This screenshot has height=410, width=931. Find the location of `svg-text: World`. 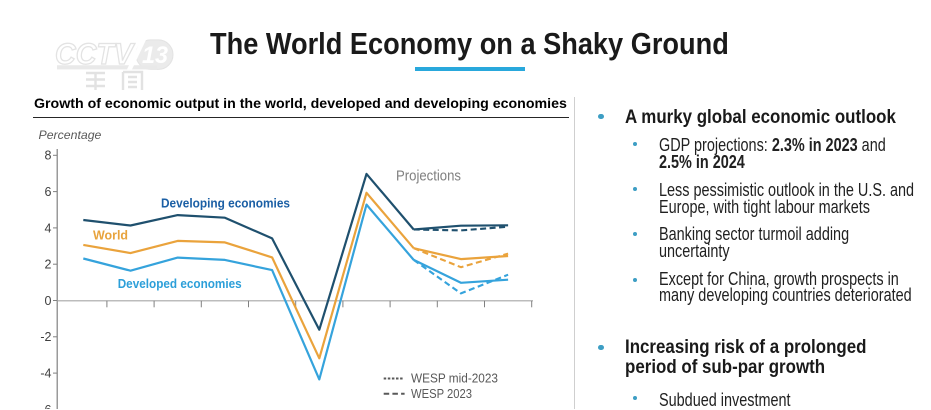

svg-text: World is located at coordinates (110, 235).